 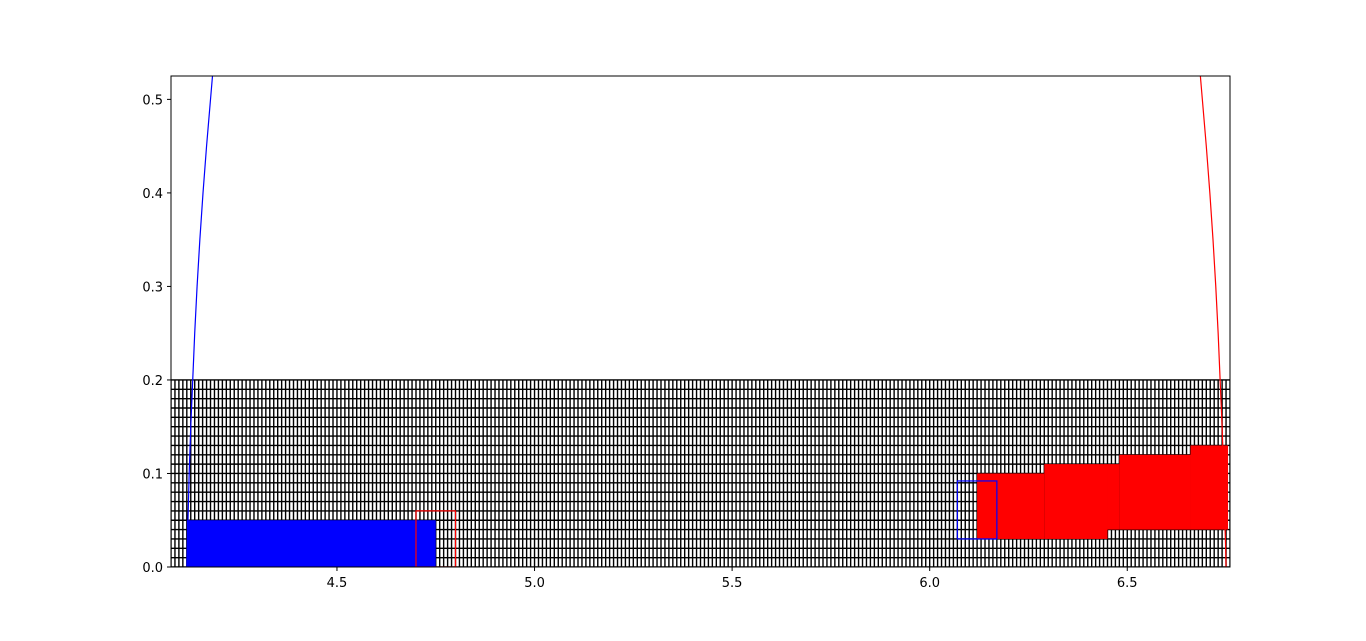 What do you see at coordinates (152, 474) in the screenshot?
I see `y-tick-label-1: 0.1` at bounding box center [152, 474].